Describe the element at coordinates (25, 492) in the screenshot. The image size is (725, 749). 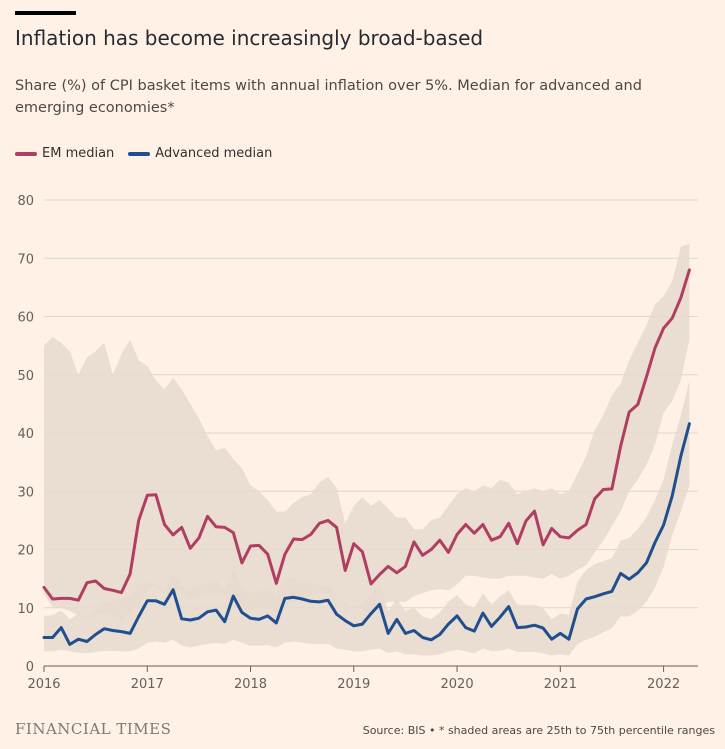
I see `y-tick-label: 30` at that location.